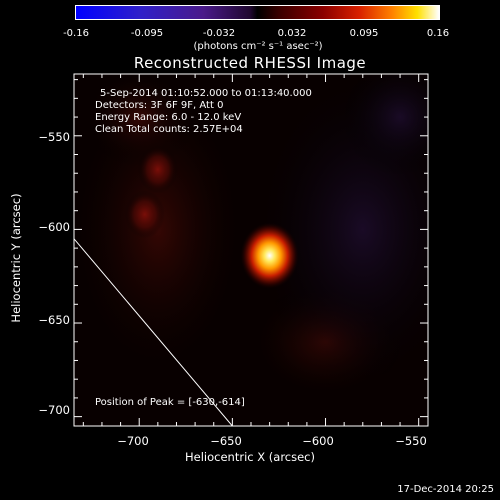 This screenshot has width=500, height=500. Describe the element at coordinates (159, 105) in the screenshot. I see `detectors-text: Detectors: 3F 6F 9F, Att 0` at that location.